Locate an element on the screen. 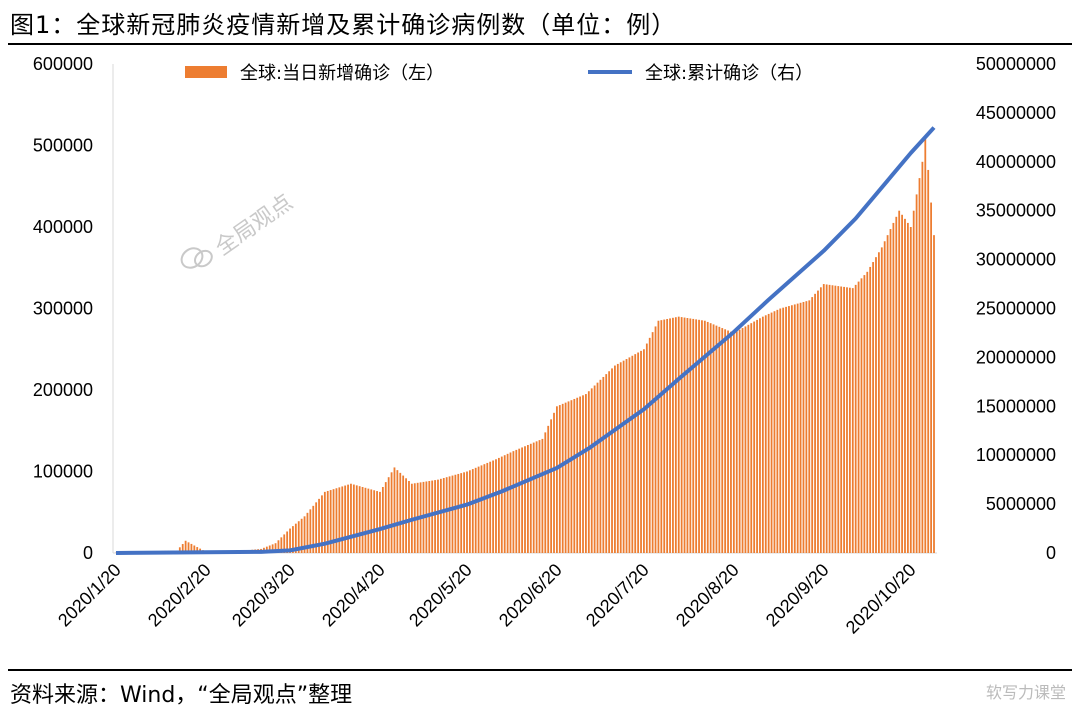  x-tick-label: 2020/3/20 is located at coordinates (263, 595).